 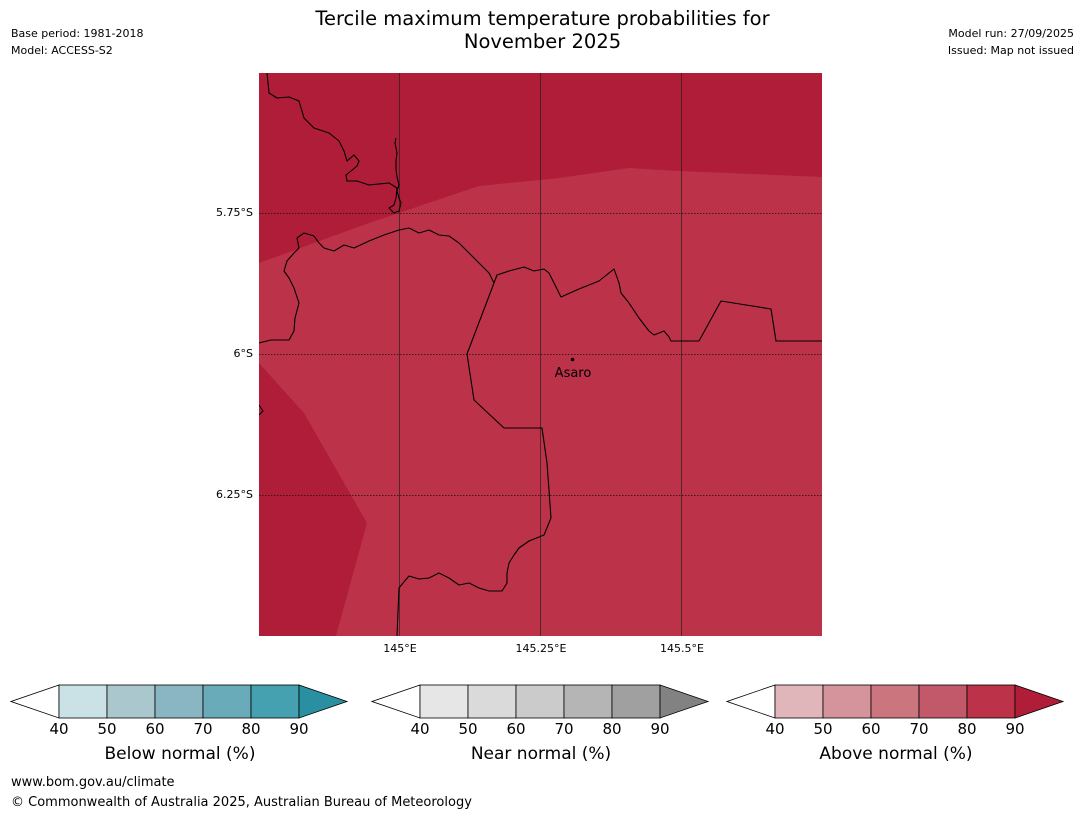 I want to click on lat-label-5-75s: 5.75°S, so click(x=234, y=212).